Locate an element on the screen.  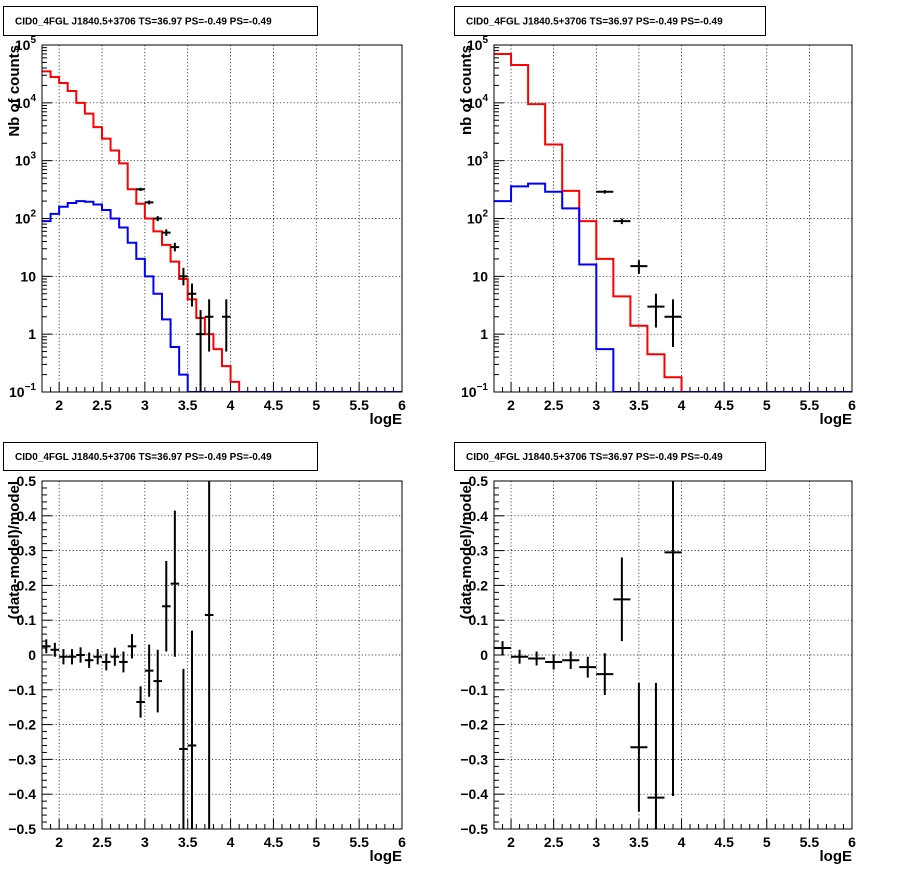
y-tick-label: 1 is located at coordinates (484, 334).